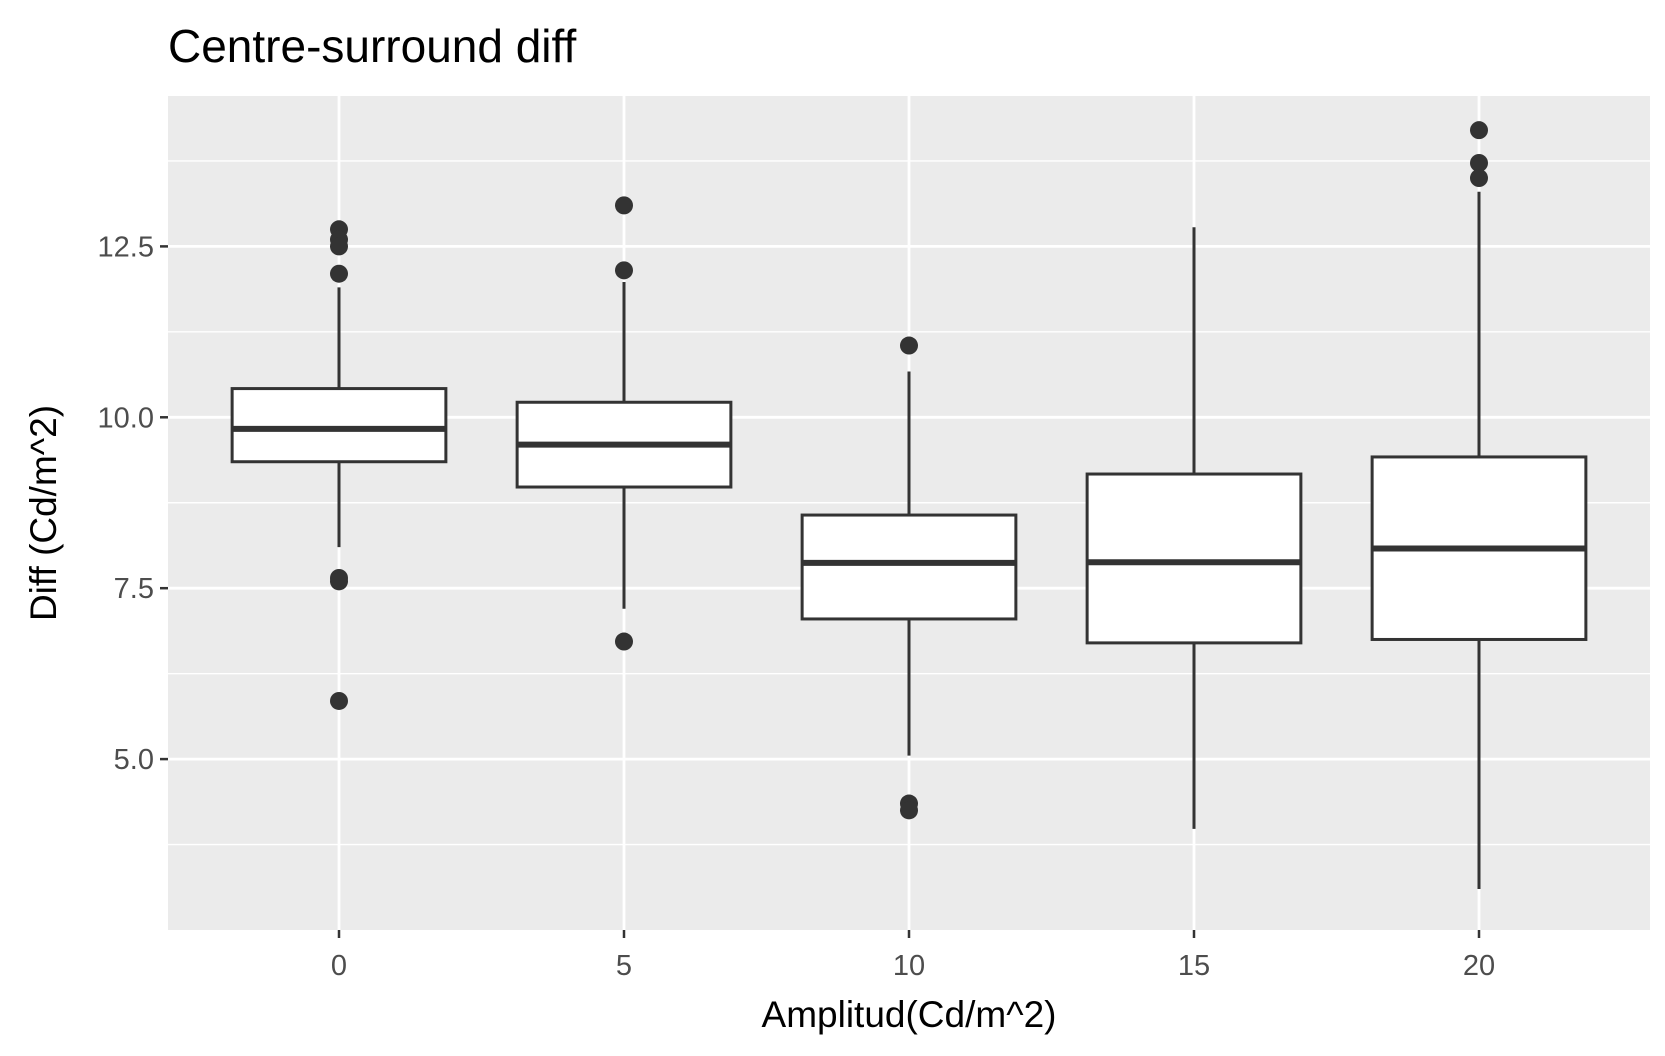 The height and width of the screenshot is (1056, 1665). What do you see at coordinates (909, 966) in the screenshot?
I see `x-tick-label: 10` at bounding box center [909, 966].